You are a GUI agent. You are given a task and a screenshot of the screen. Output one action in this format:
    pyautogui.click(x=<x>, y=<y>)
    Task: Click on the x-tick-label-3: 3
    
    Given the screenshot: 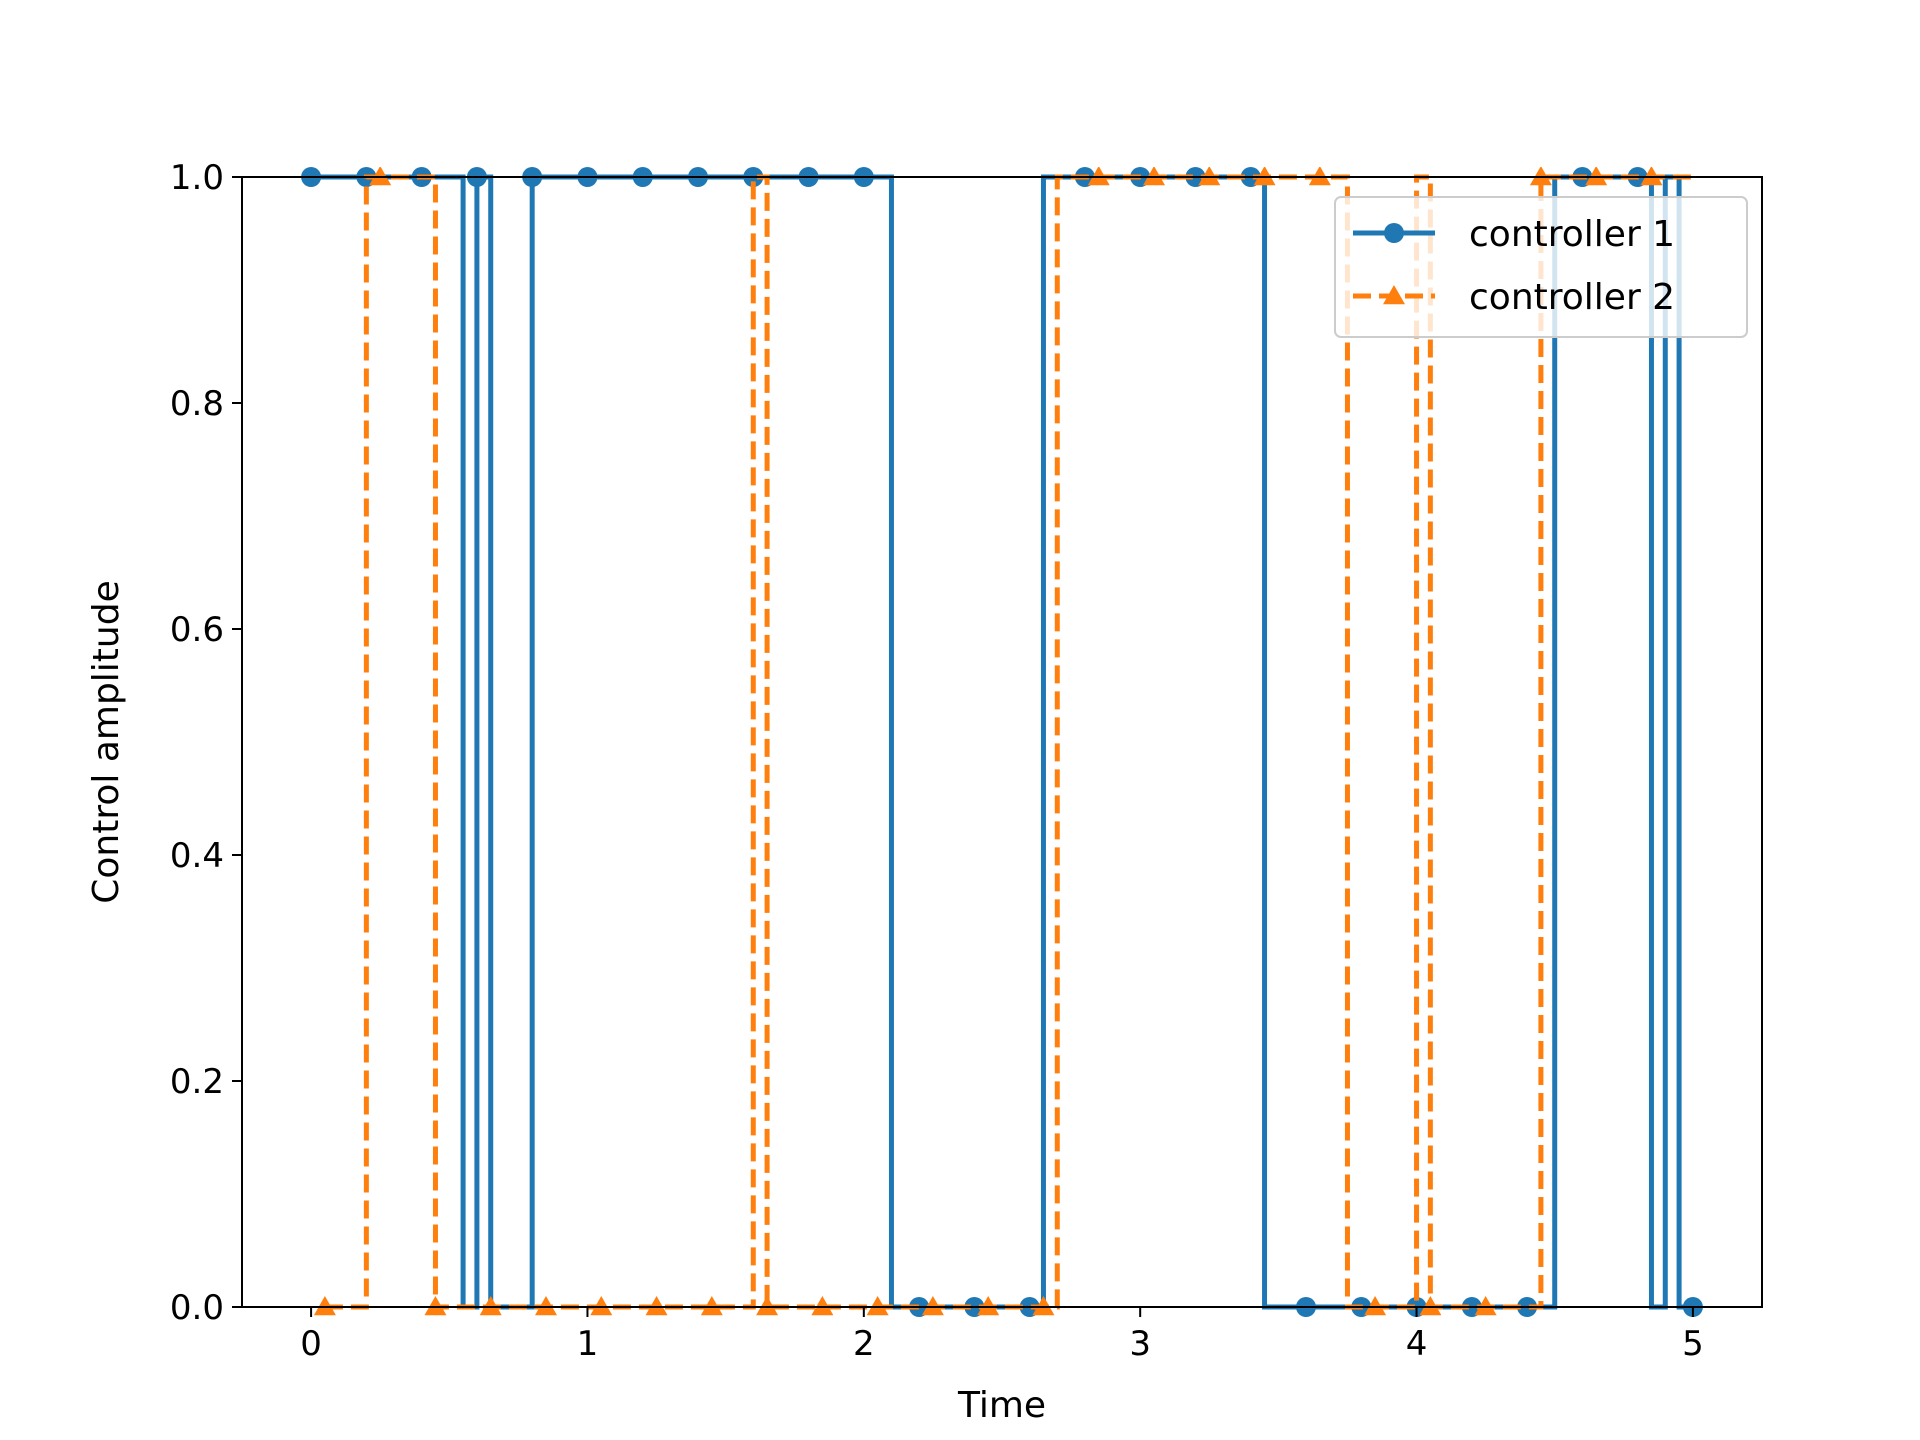 What is the action you would take?
    pyautogui.click(x=1140, y=1344)
    